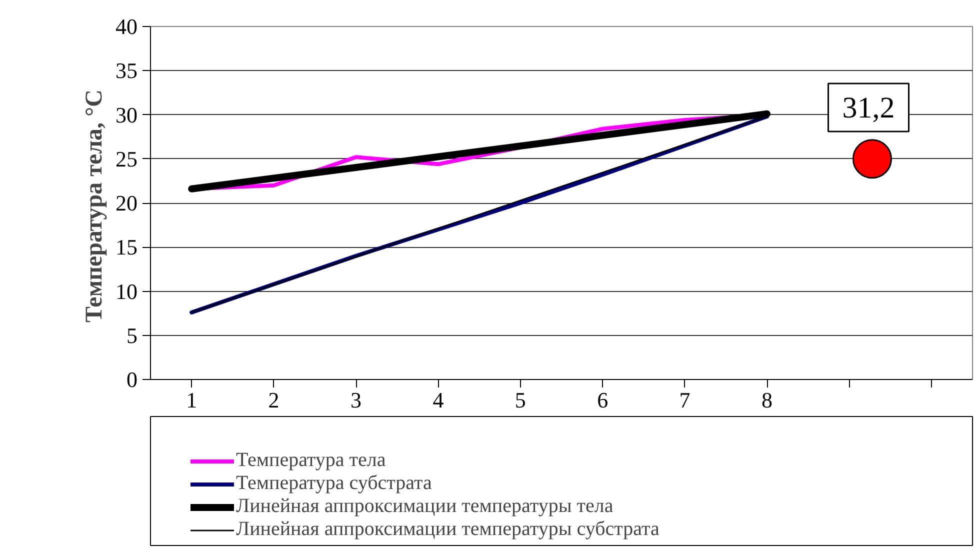 The height and width of the screenshot is (556, 974). What do you see at coordinates (602, 400) in the screenshot?
I see `x-tick-label: 6` at bounding box center [602, 400].